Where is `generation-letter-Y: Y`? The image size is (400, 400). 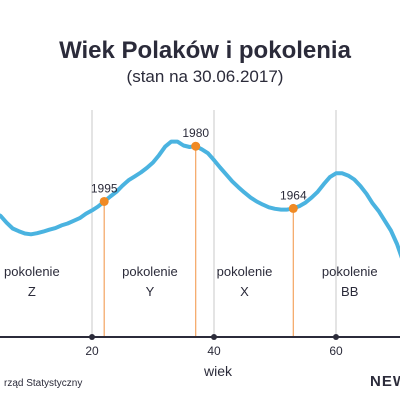
generation-letter-Y: Y is located at coordinates (150, 291).